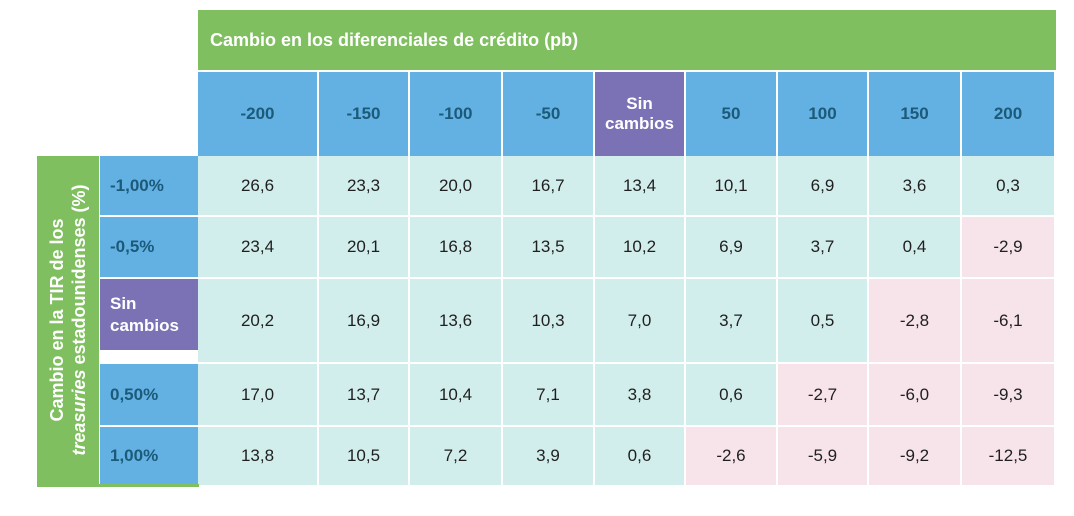 This screenshot has width=1074, height=516. I want to click on table-cell: 10,4, so click(456, 395).